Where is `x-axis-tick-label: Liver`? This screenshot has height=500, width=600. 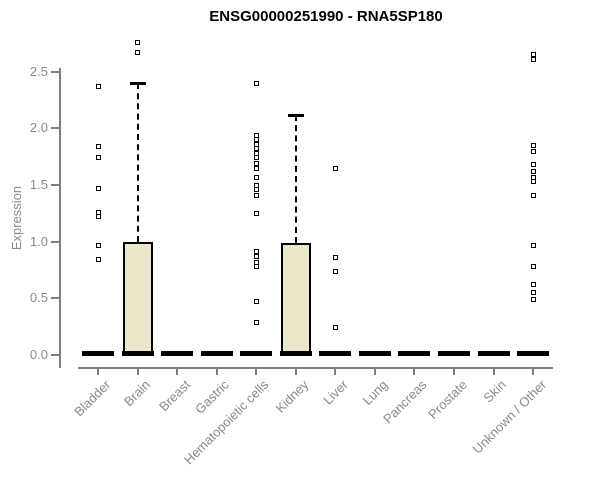
x-axis-tick-label: Liver is located at coordinates (335, 392).